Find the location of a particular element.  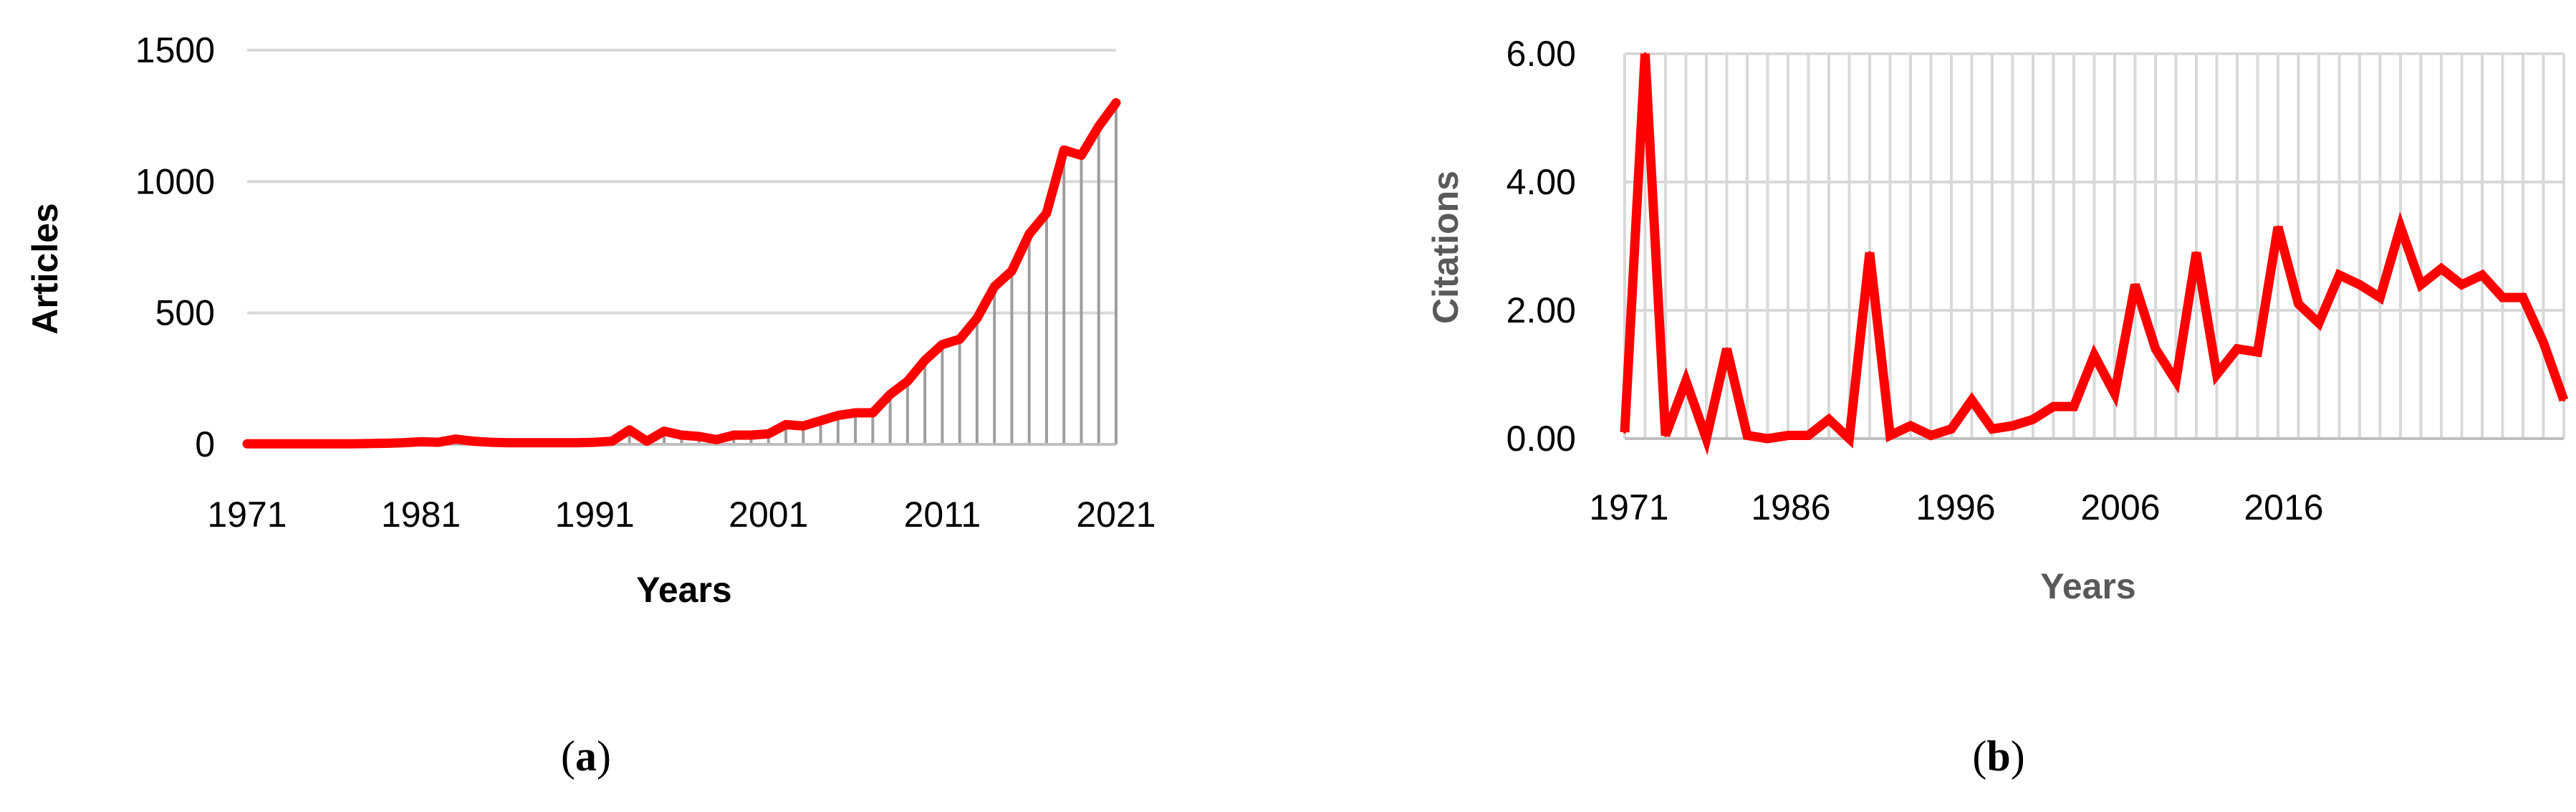

a-gridlines is located at coordinates (682, 182).